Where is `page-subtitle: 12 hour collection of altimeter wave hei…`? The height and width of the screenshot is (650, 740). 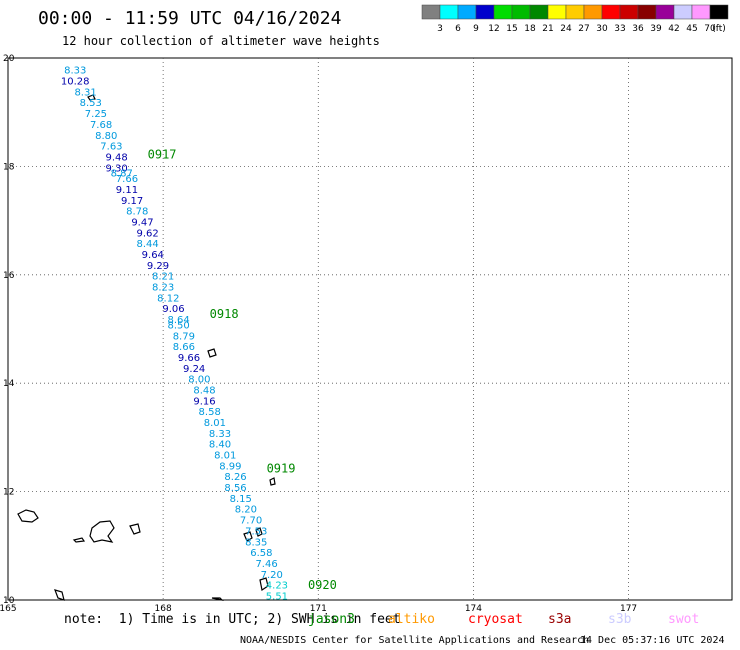
page-subtitle: 12 hour collection of altimeter wave hei… is located at coordinates (221, 41).